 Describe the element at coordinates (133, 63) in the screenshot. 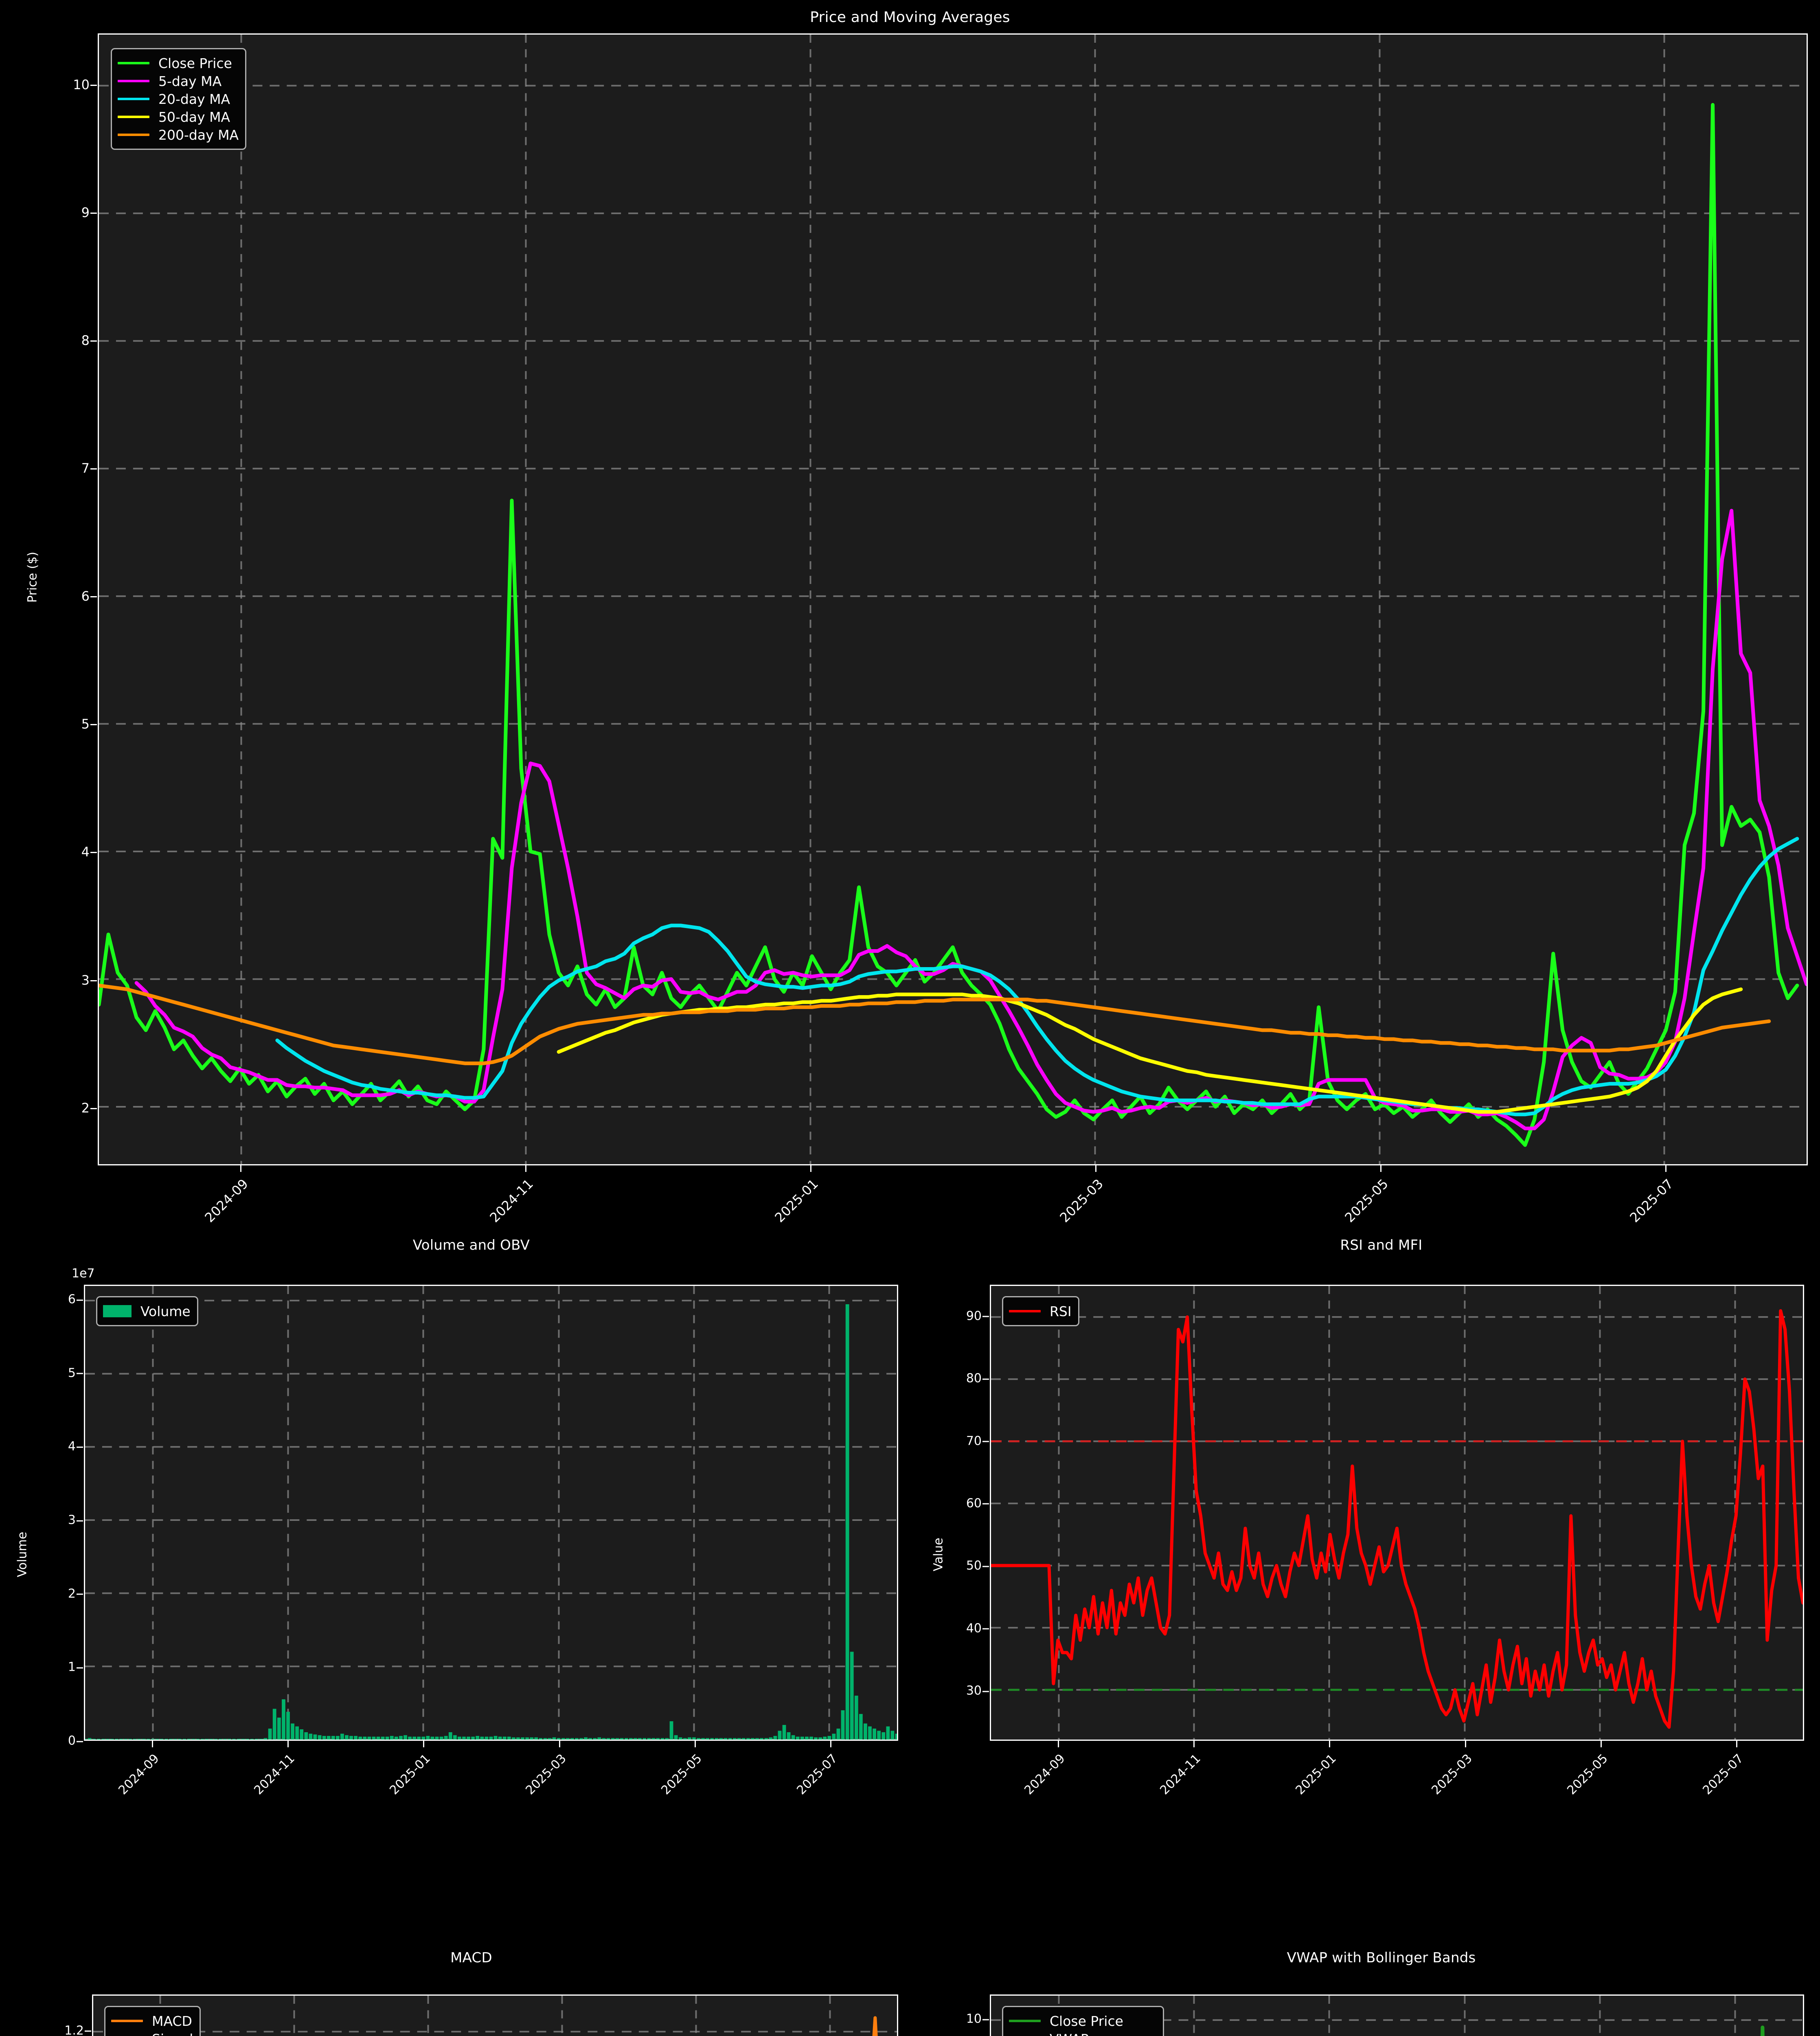

I see `legend-swatch-close-price` at that location.